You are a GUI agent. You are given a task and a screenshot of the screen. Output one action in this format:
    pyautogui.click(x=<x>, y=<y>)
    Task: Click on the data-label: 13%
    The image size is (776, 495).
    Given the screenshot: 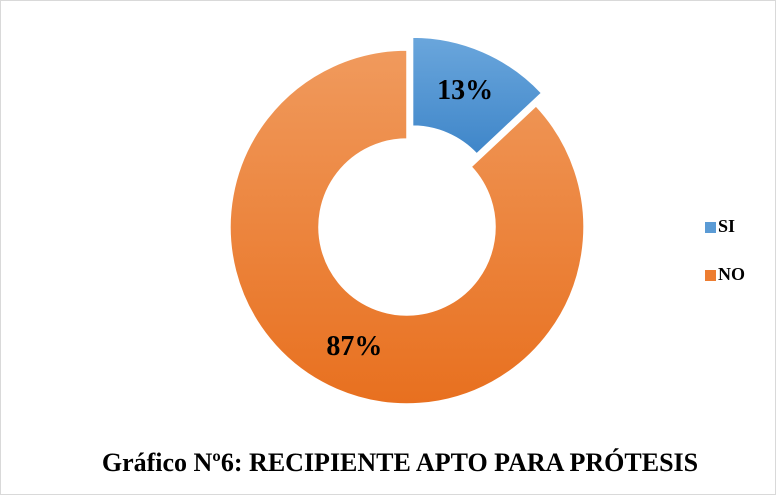 What is the action you would take?
    pyautogui.click(x=465, y=90)
    